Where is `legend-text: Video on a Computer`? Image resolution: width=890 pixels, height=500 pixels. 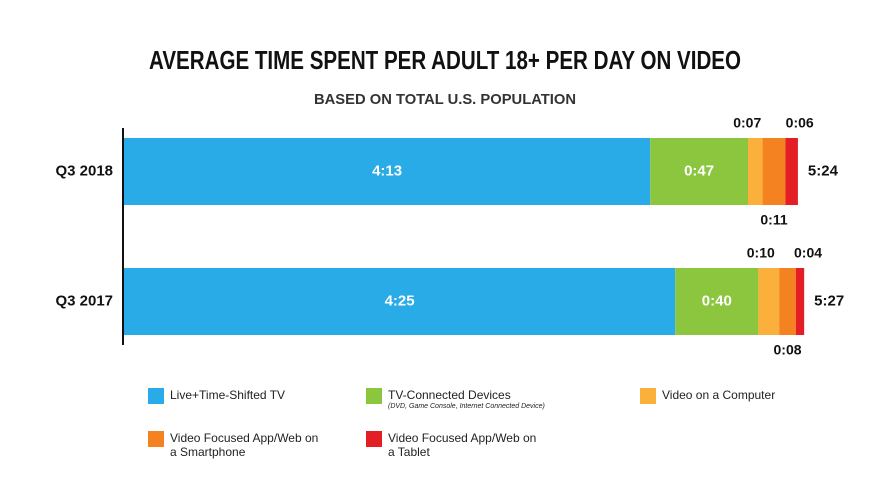 legend-text: Video on a Computer is located at coordinates (737, 395).